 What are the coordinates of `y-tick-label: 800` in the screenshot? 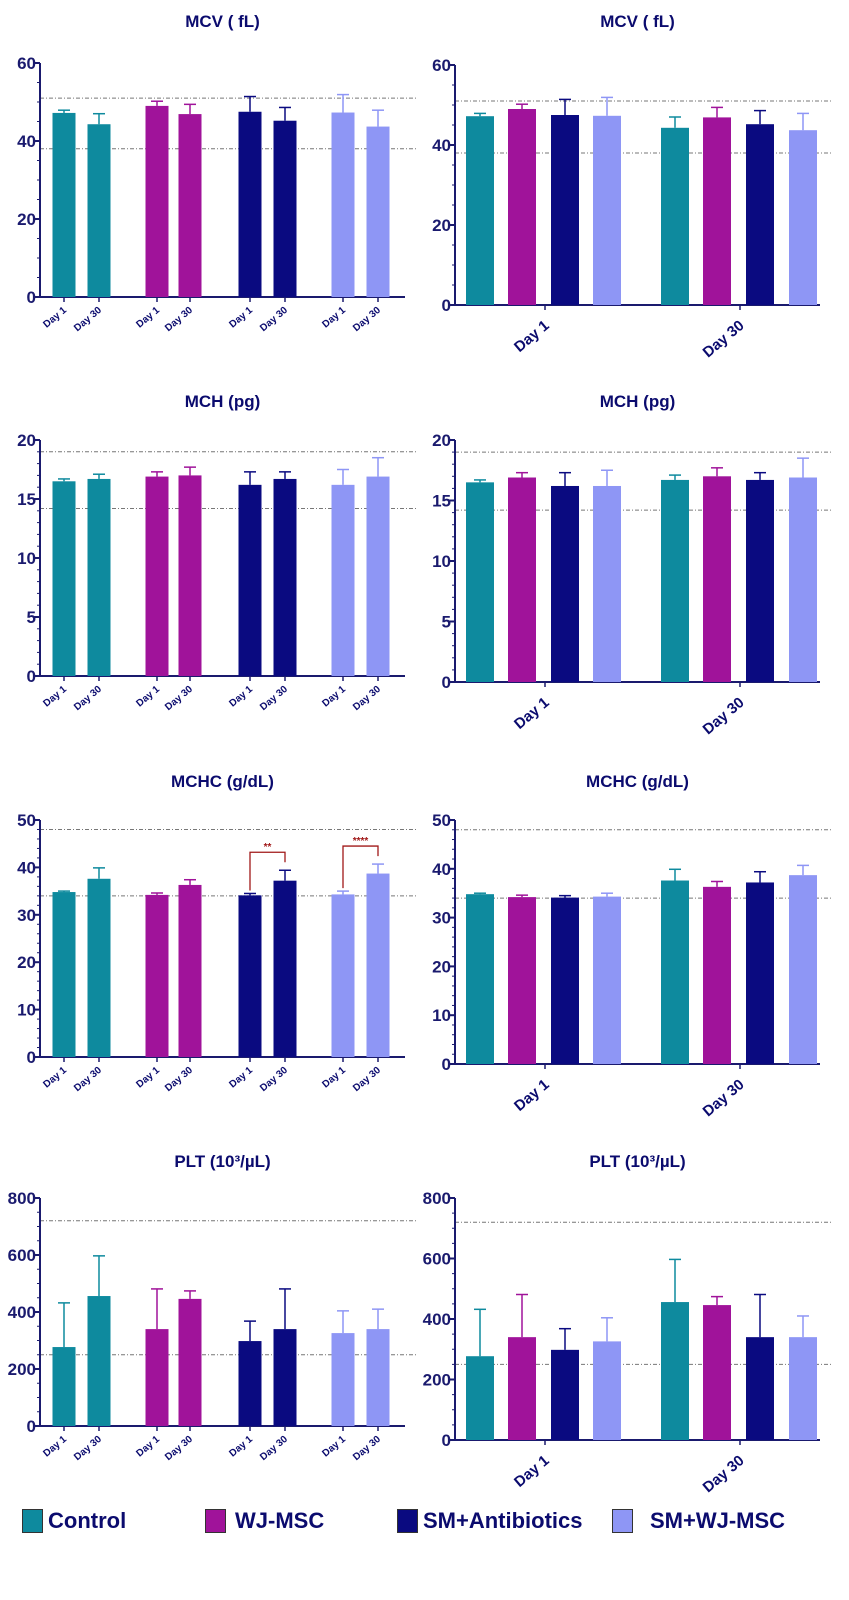 It's located at (22, 1198).